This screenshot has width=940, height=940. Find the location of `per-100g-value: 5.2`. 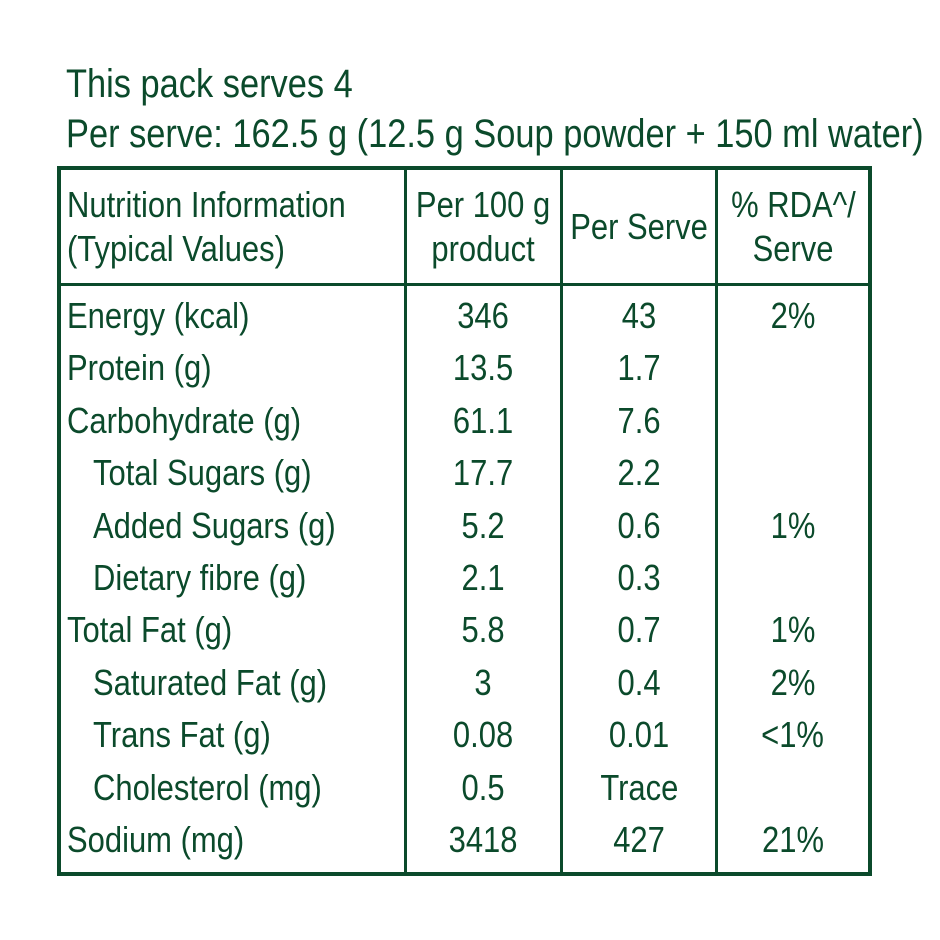

per-100g-value: 5.2 is located at coordinates (483, 526).